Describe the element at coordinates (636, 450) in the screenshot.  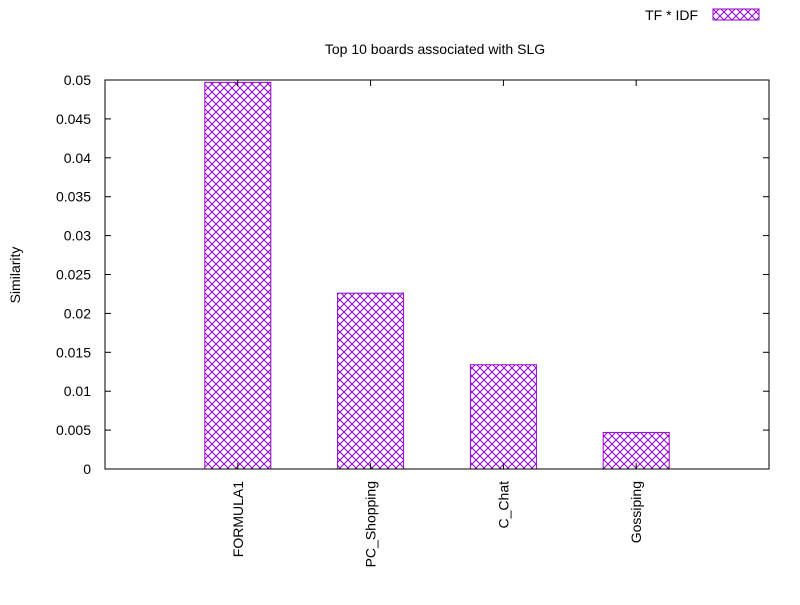
I see `bar-gossiping` at that location.